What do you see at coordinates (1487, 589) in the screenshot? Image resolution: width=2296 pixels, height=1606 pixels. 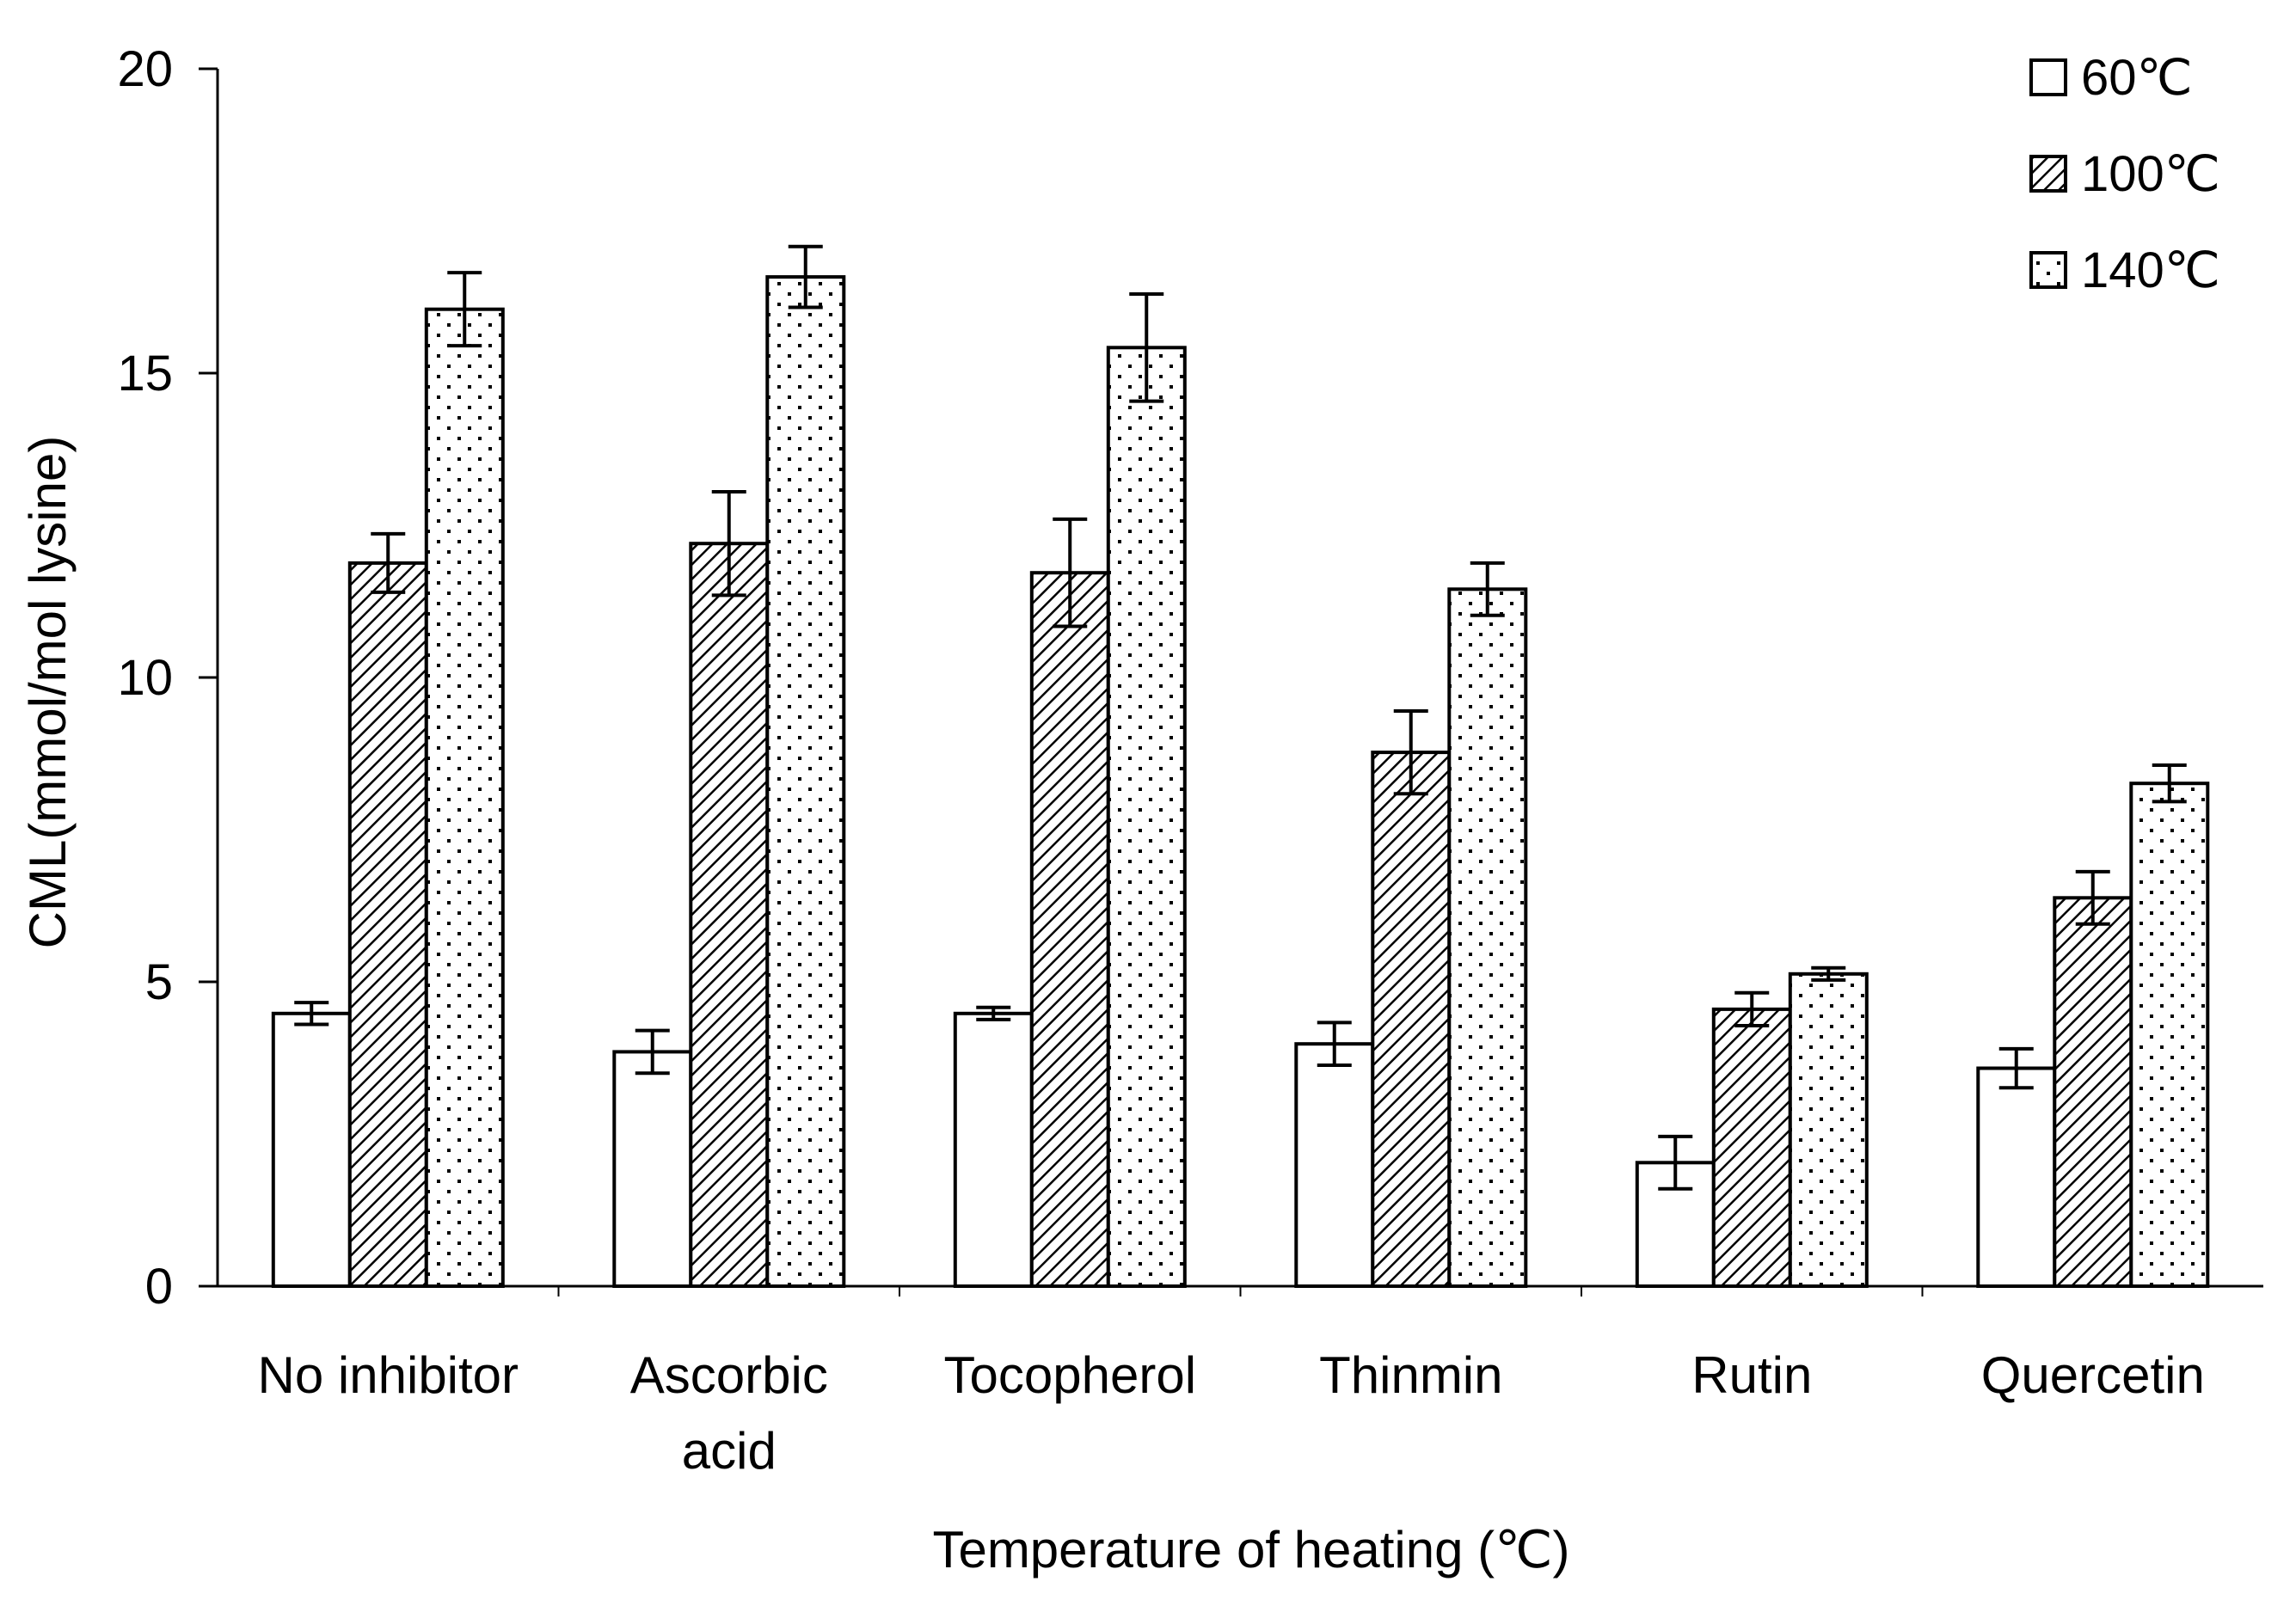 I see `error-bar-140℃-Thinmin` at bounding box center [1487, 589].